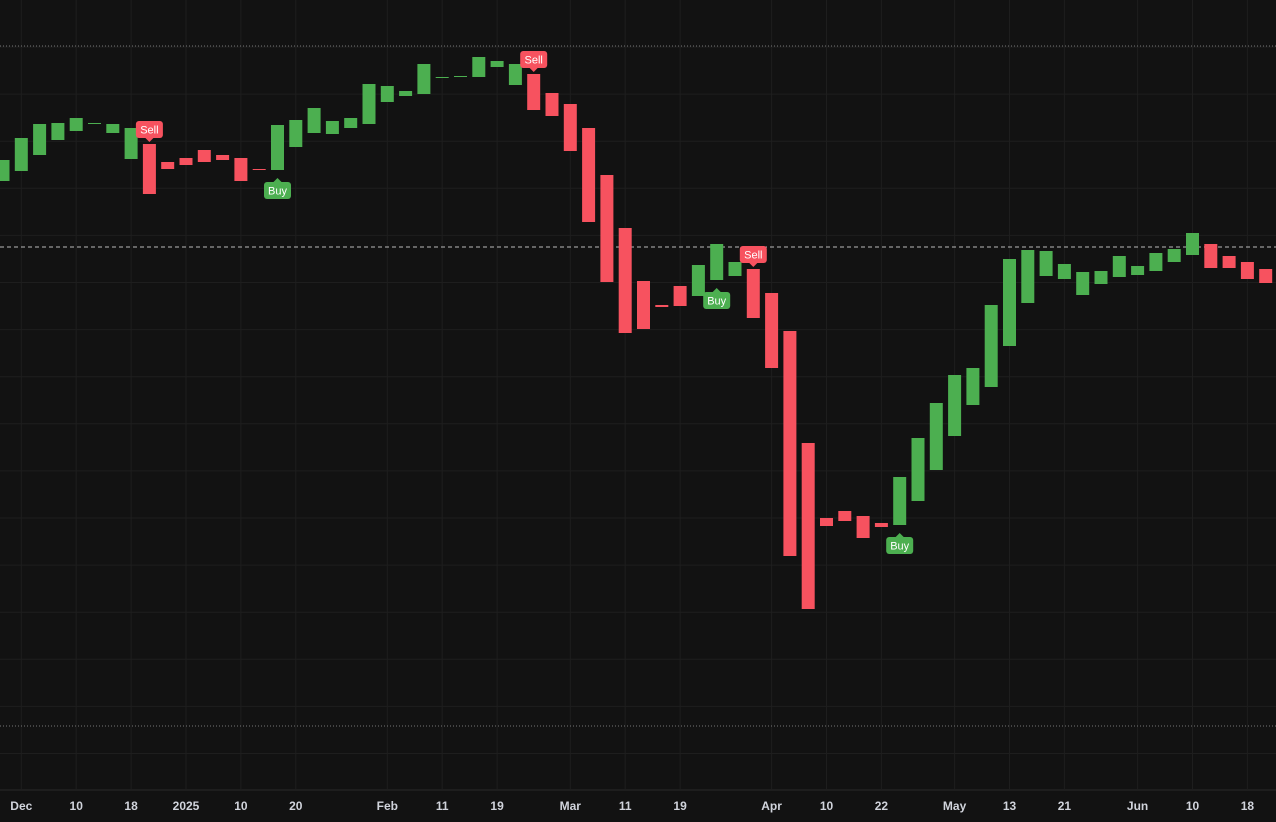  I want to click on x-tick-label: Mar, so click(571, 806).